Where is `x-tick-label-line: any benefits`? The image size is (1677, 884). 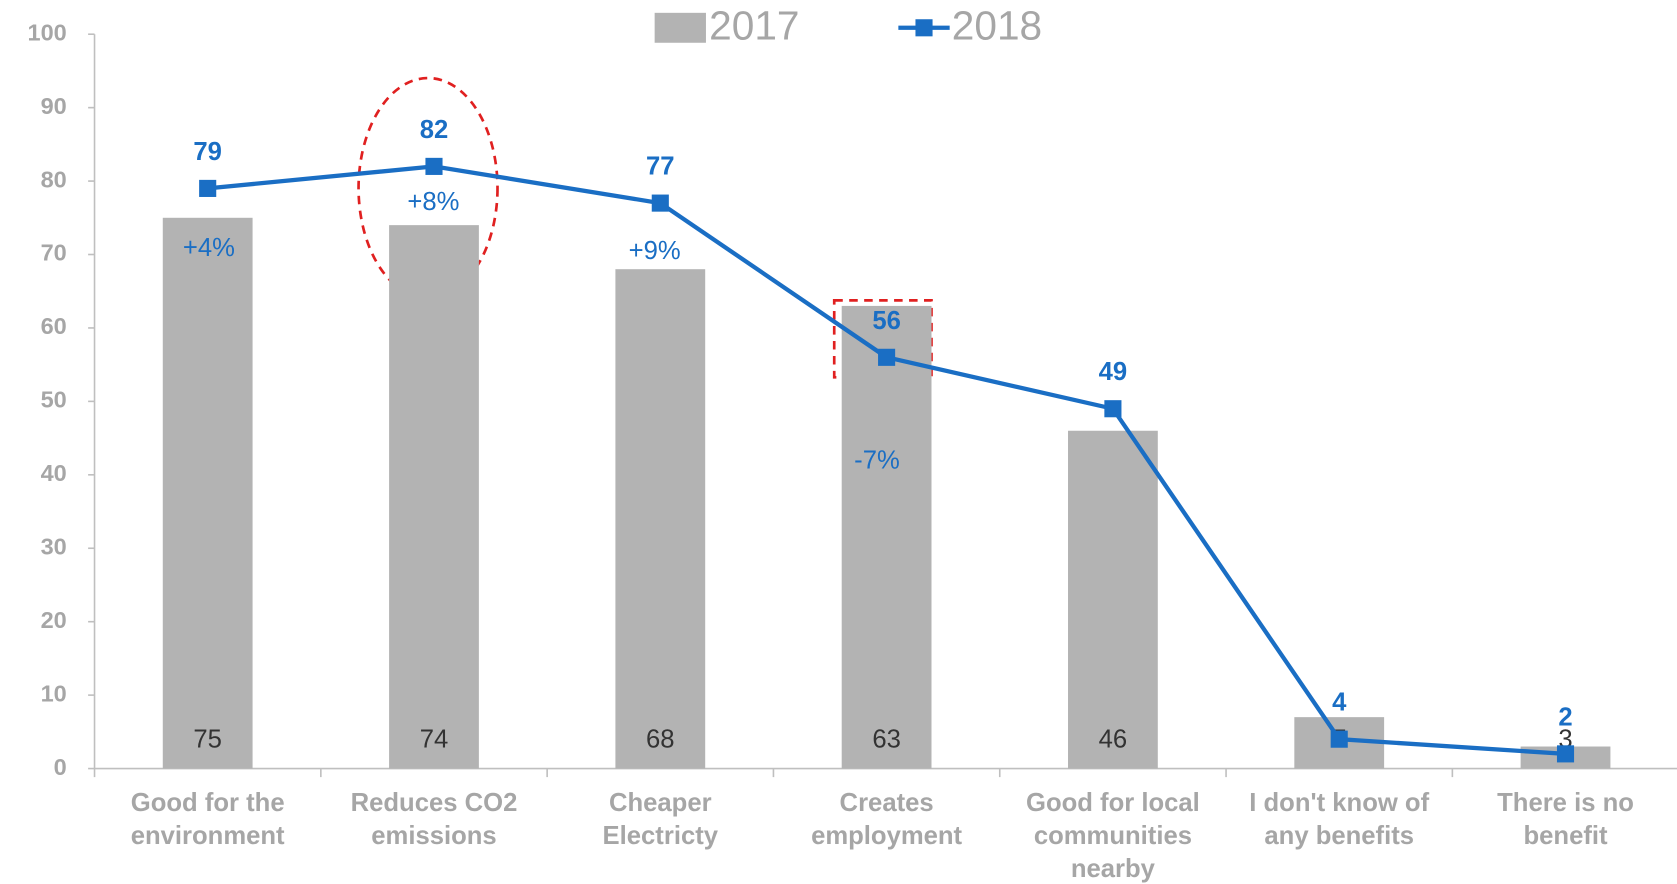
x-tick-label-line: any benefits is located at coordinates (1339, 836).